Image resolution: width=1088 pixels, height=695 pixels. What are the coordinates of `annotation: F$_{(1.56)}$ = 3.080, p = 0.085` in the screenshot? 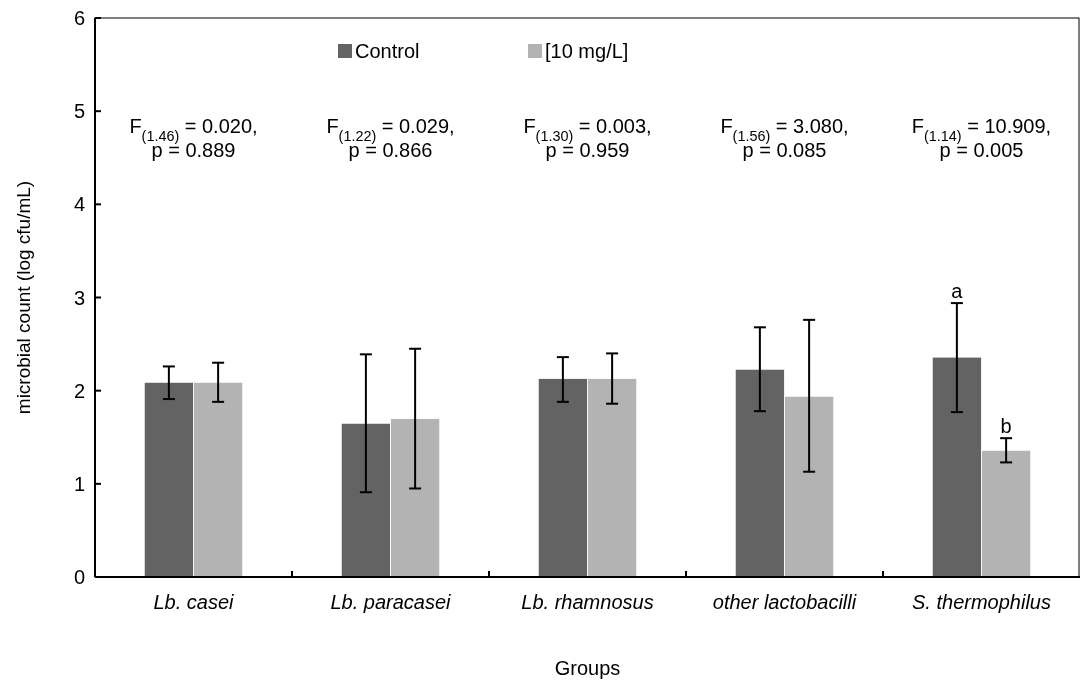 It's located at (784, 138).